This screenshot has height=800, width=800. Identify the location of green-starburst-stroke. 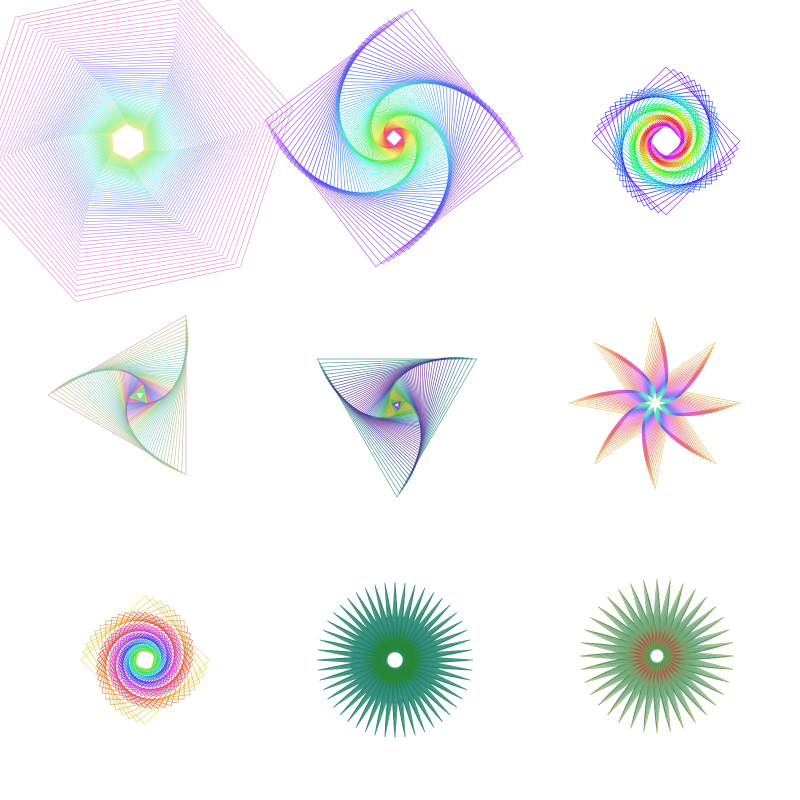
(395, 660).